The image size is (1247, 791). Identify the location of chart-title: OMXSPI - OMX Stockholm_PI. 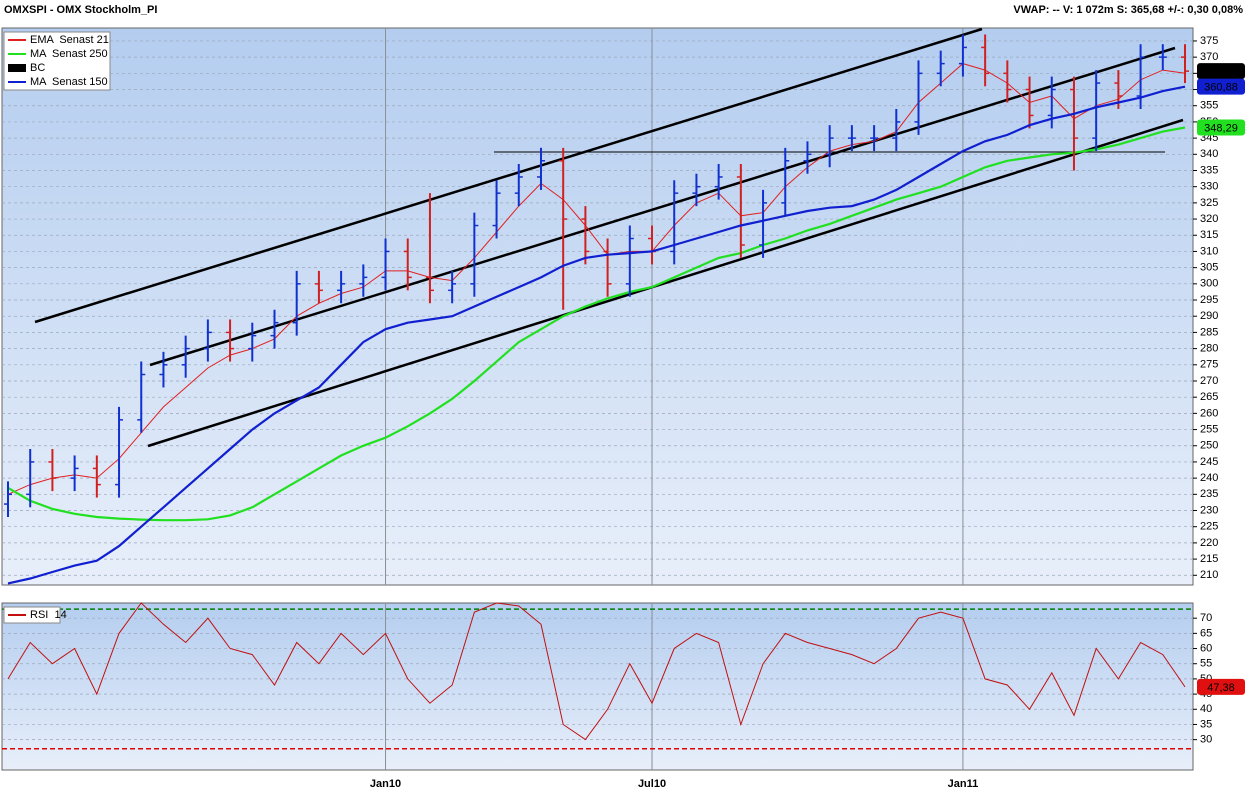
(80, 10).